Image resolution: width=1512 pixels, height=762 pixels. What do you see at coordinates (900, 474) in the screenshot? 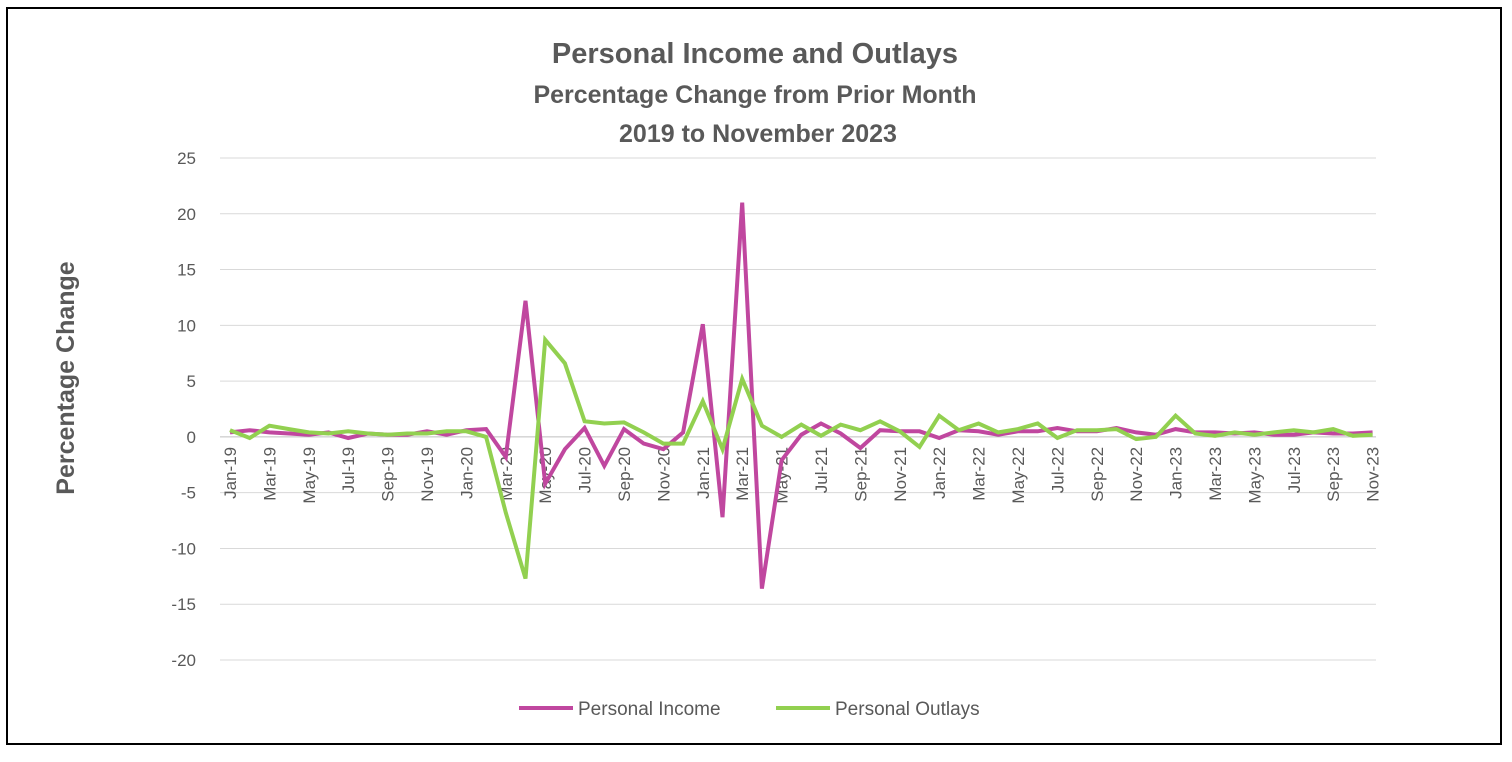
I see `x-tick-label: Nov-21` at bounding box center [900, 474].